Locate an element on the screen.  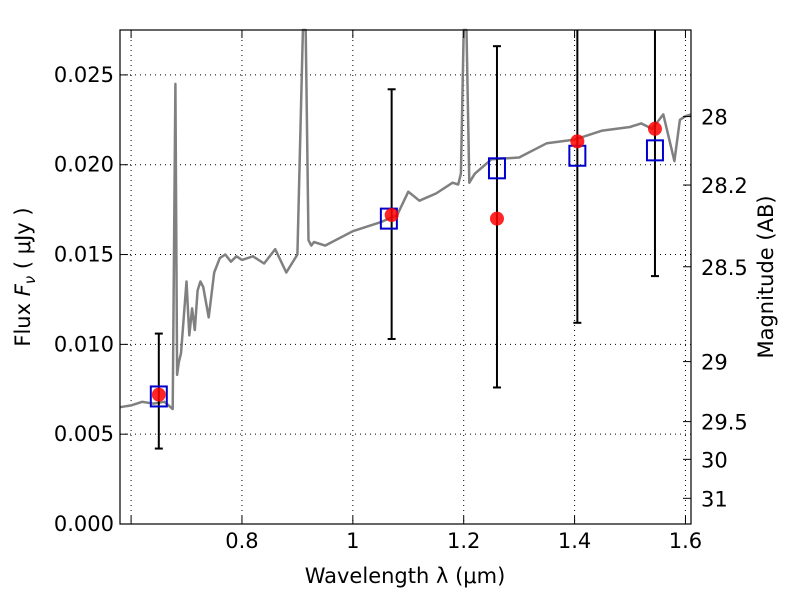
right-tick-label: 29.5 is located at coordinates (724, 423).